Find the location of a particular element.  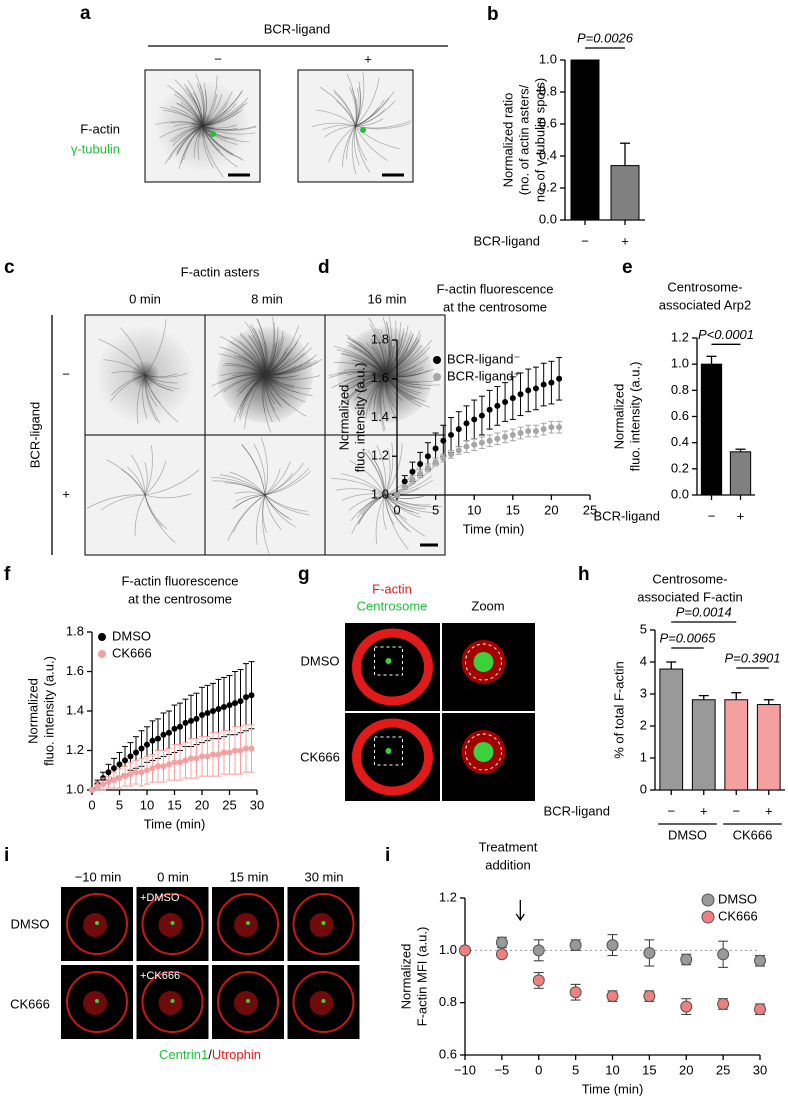

legend-label: CK666 is located at coordinates (738, 915).